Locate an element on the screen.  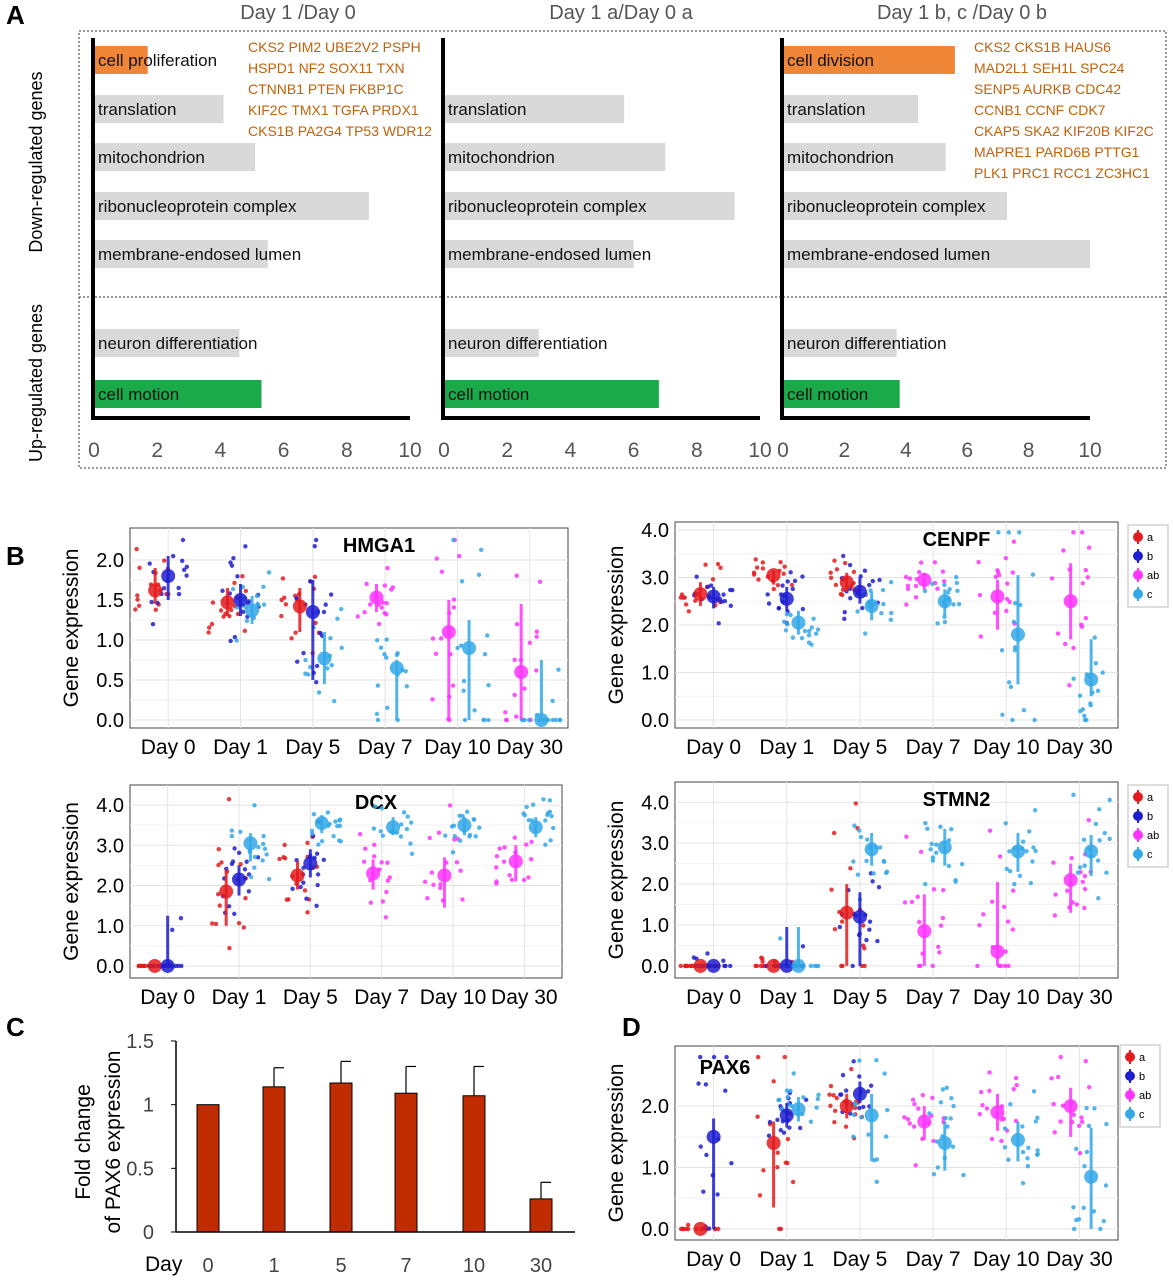
legend-label: b is located at coordinates (1142, 1077).